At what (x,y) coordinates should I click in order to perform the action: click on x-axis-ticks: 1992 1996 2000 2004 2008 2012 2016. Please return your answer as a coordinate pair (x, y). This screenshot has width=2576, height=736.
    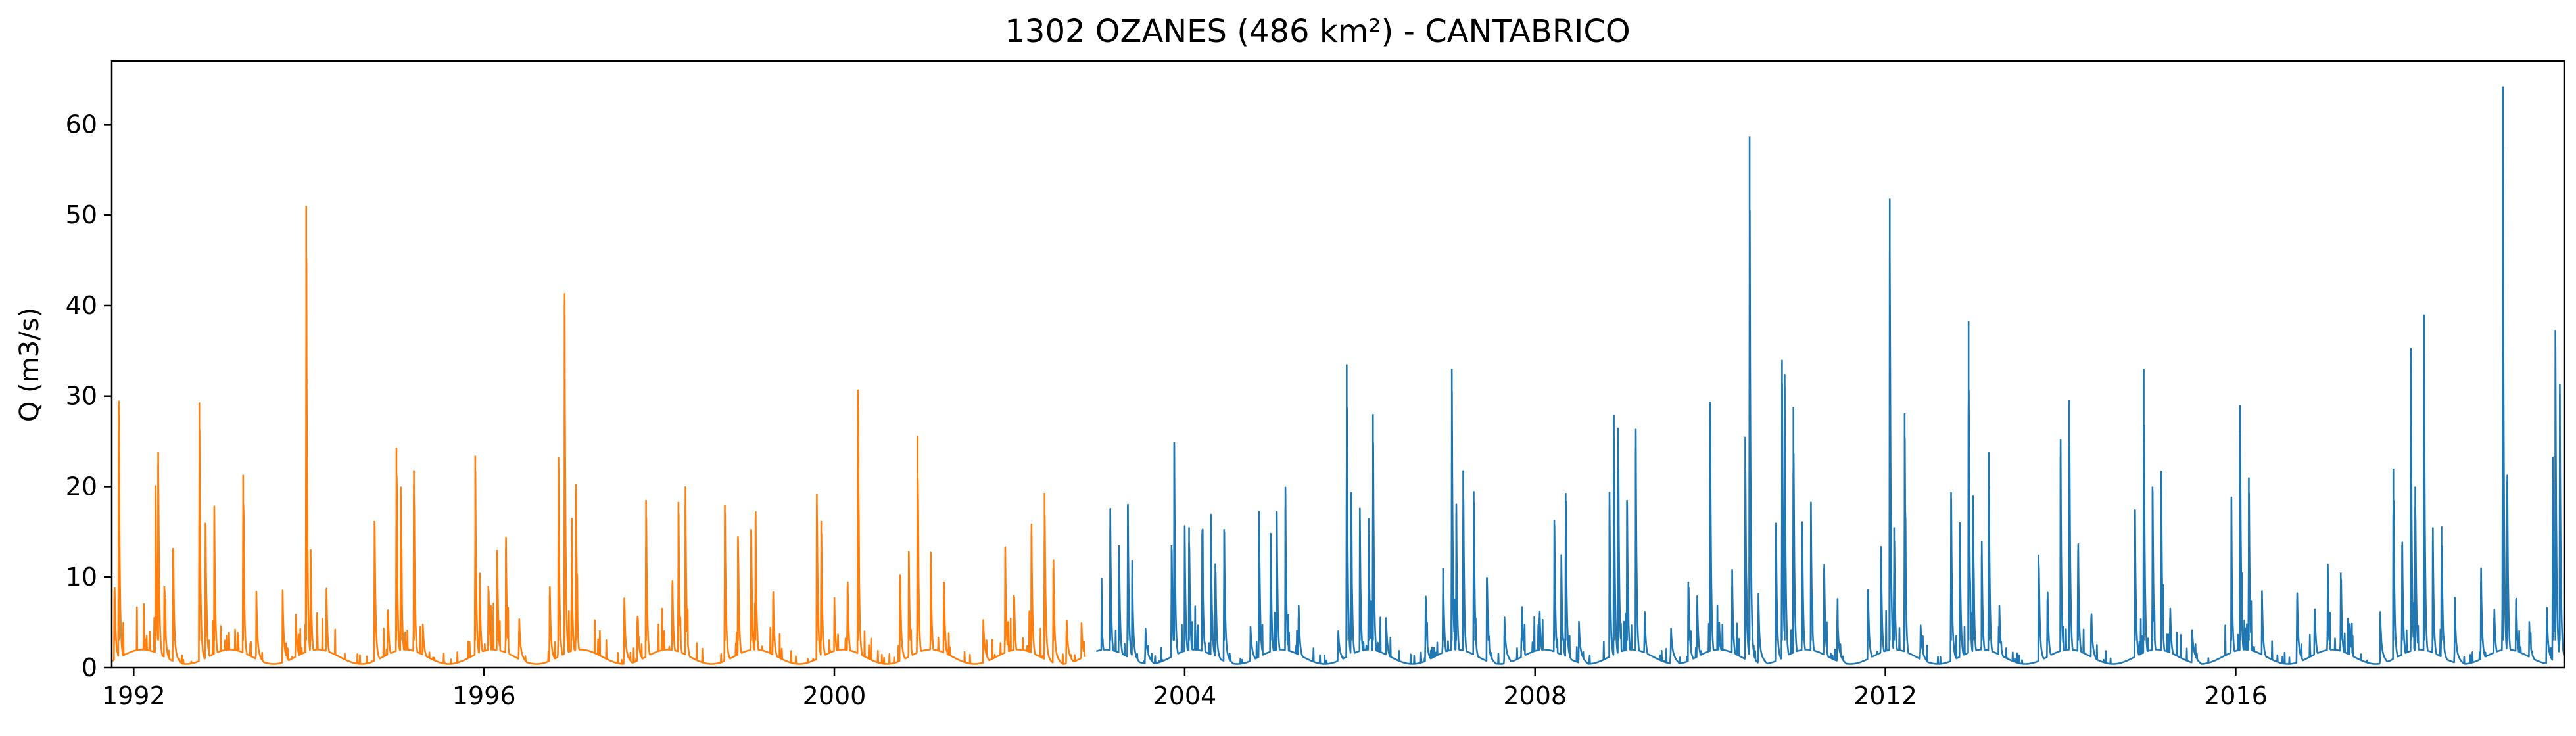
    Looking at the image, I should click on (1185, 689).